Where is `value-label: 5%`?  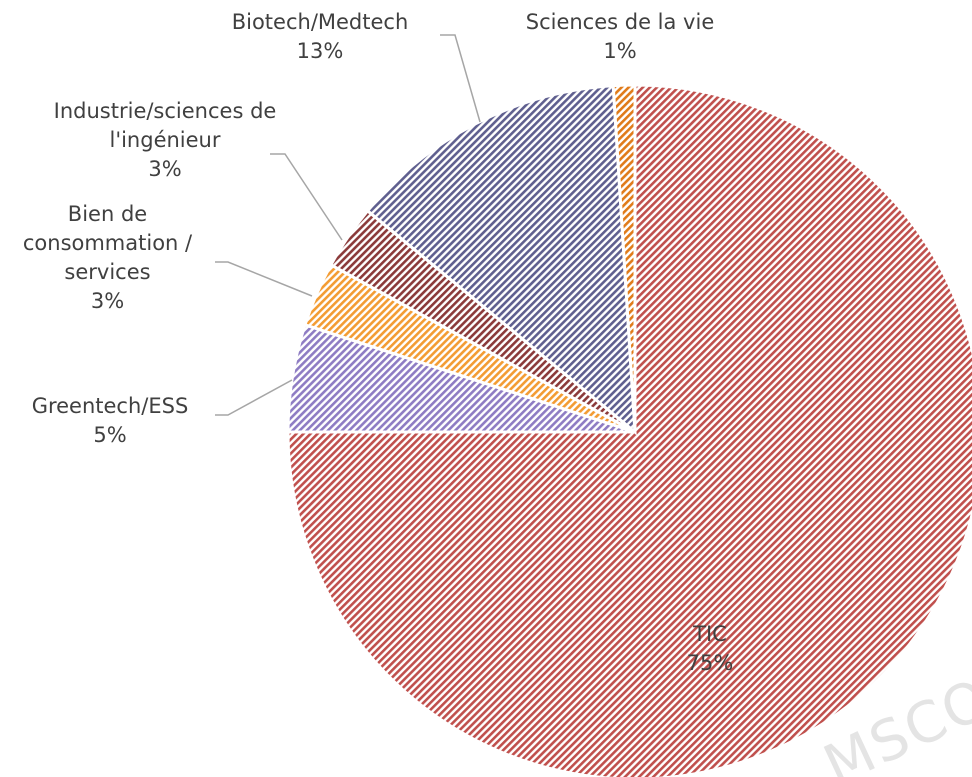 value-label: 5% is located at coordinates (110, 435).